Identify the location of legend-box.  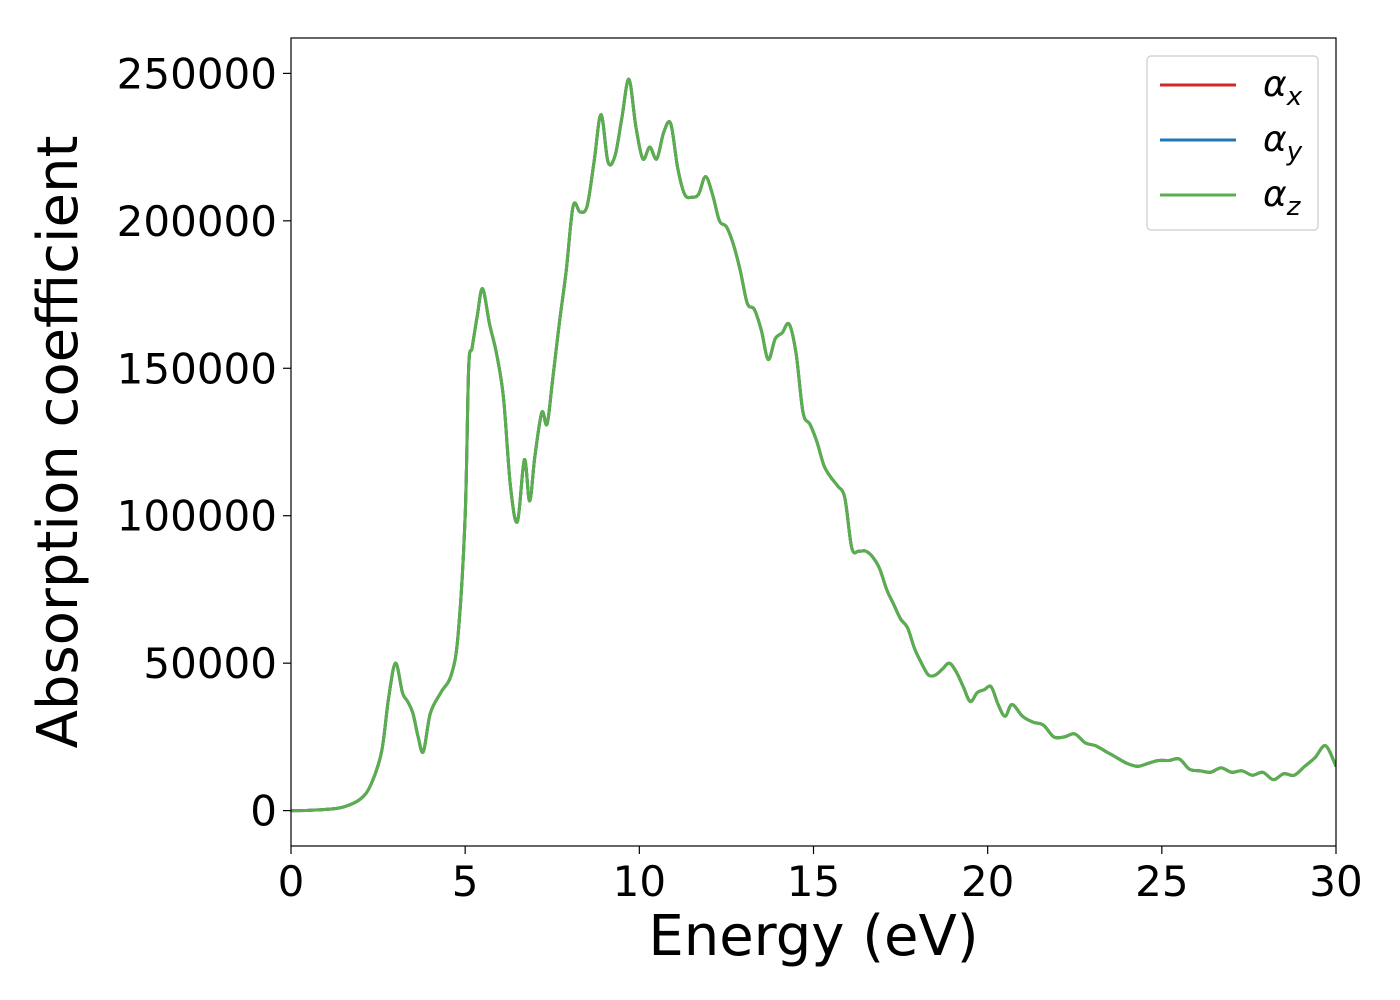
(1232, 143).